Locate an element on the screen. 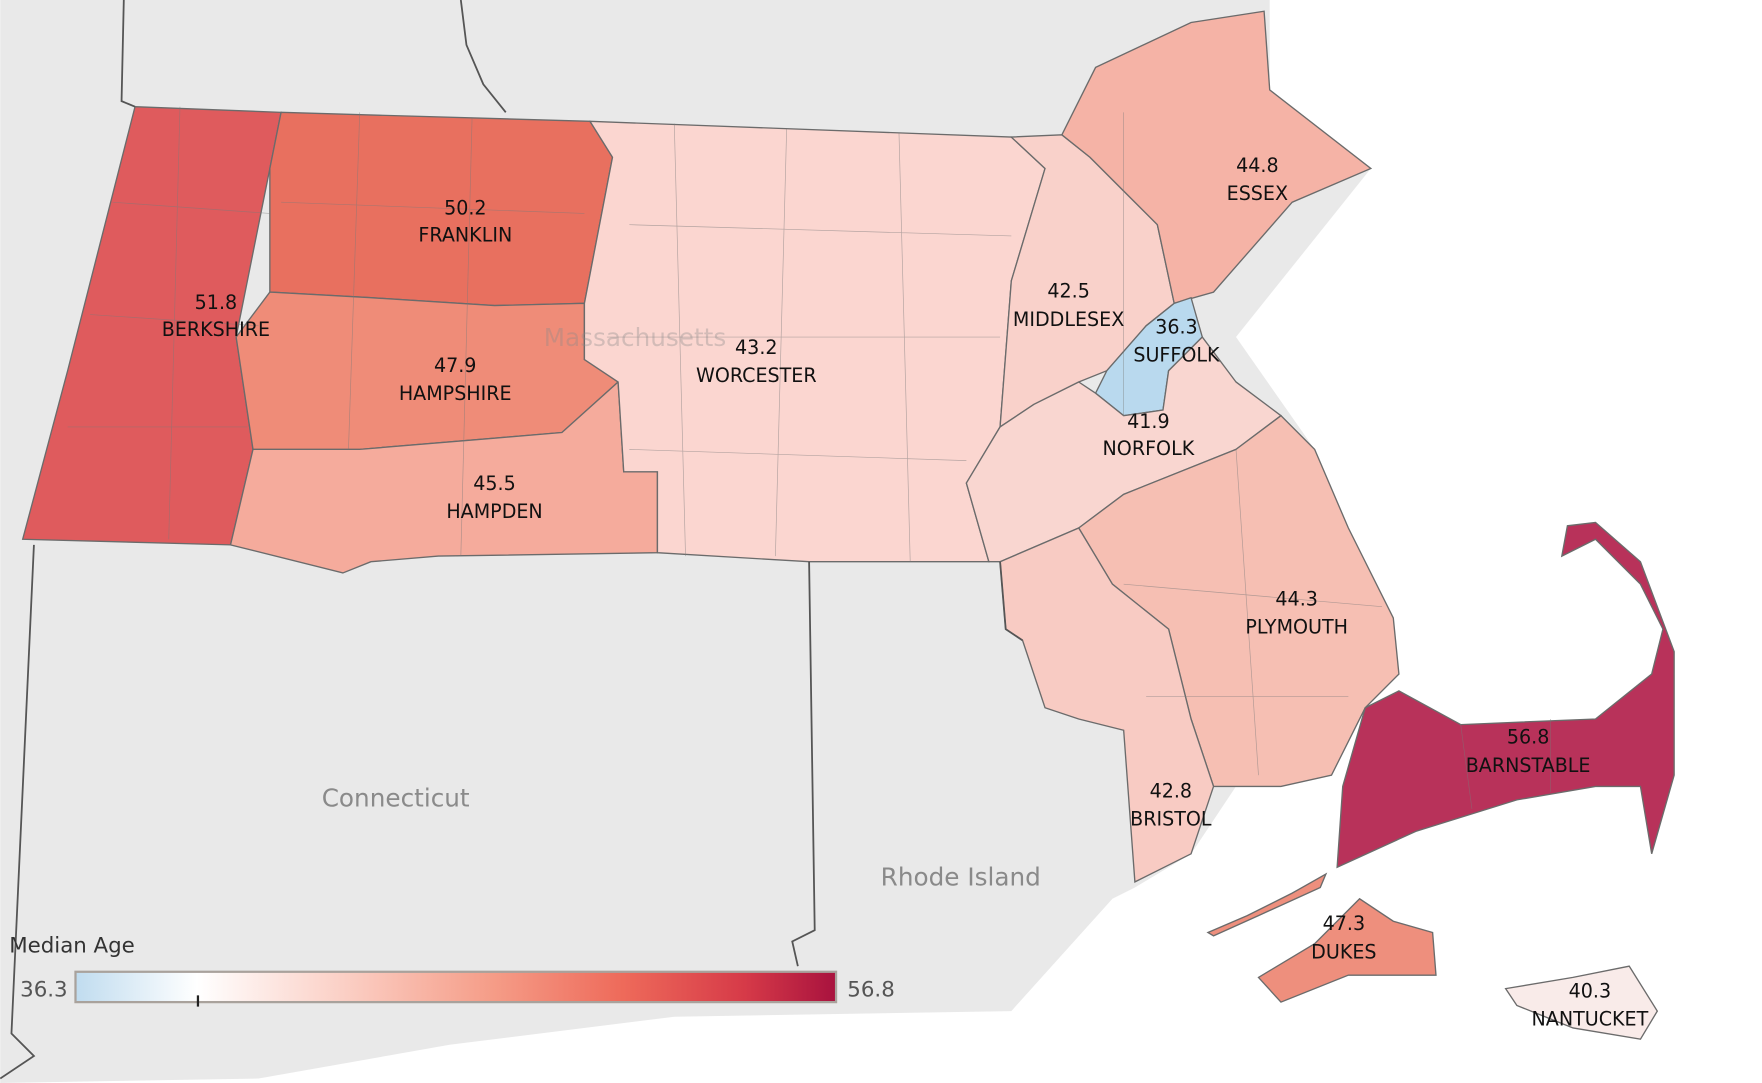 This screenshot has width=1762, height=1083. county-value: 42.8 is located at coordinates (1171, 791).